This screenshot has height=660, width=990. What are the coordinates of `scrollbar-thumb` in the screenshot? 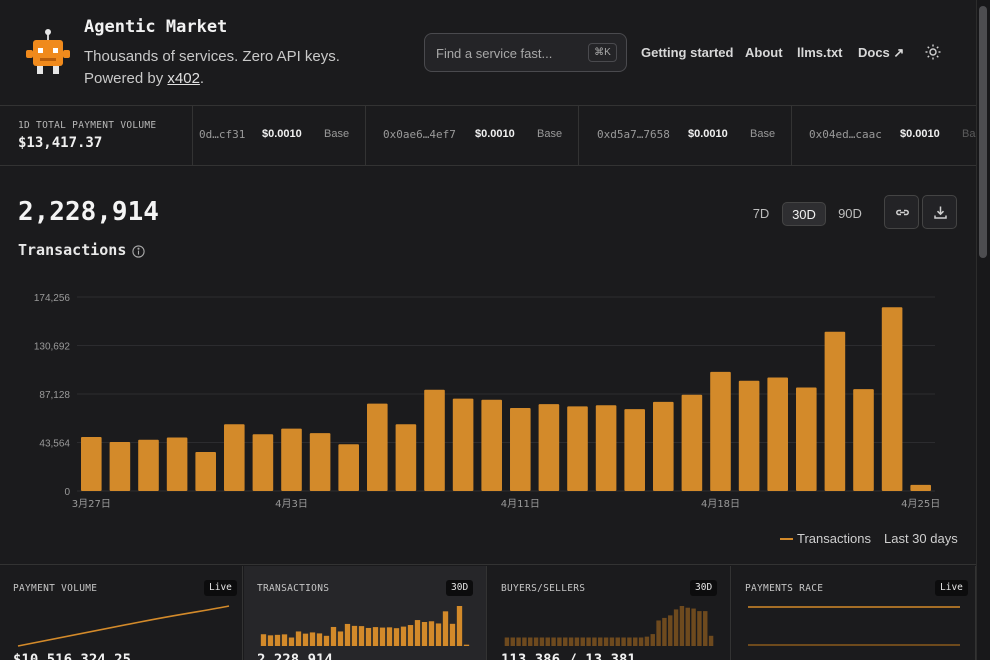 It's located at (983, 132).